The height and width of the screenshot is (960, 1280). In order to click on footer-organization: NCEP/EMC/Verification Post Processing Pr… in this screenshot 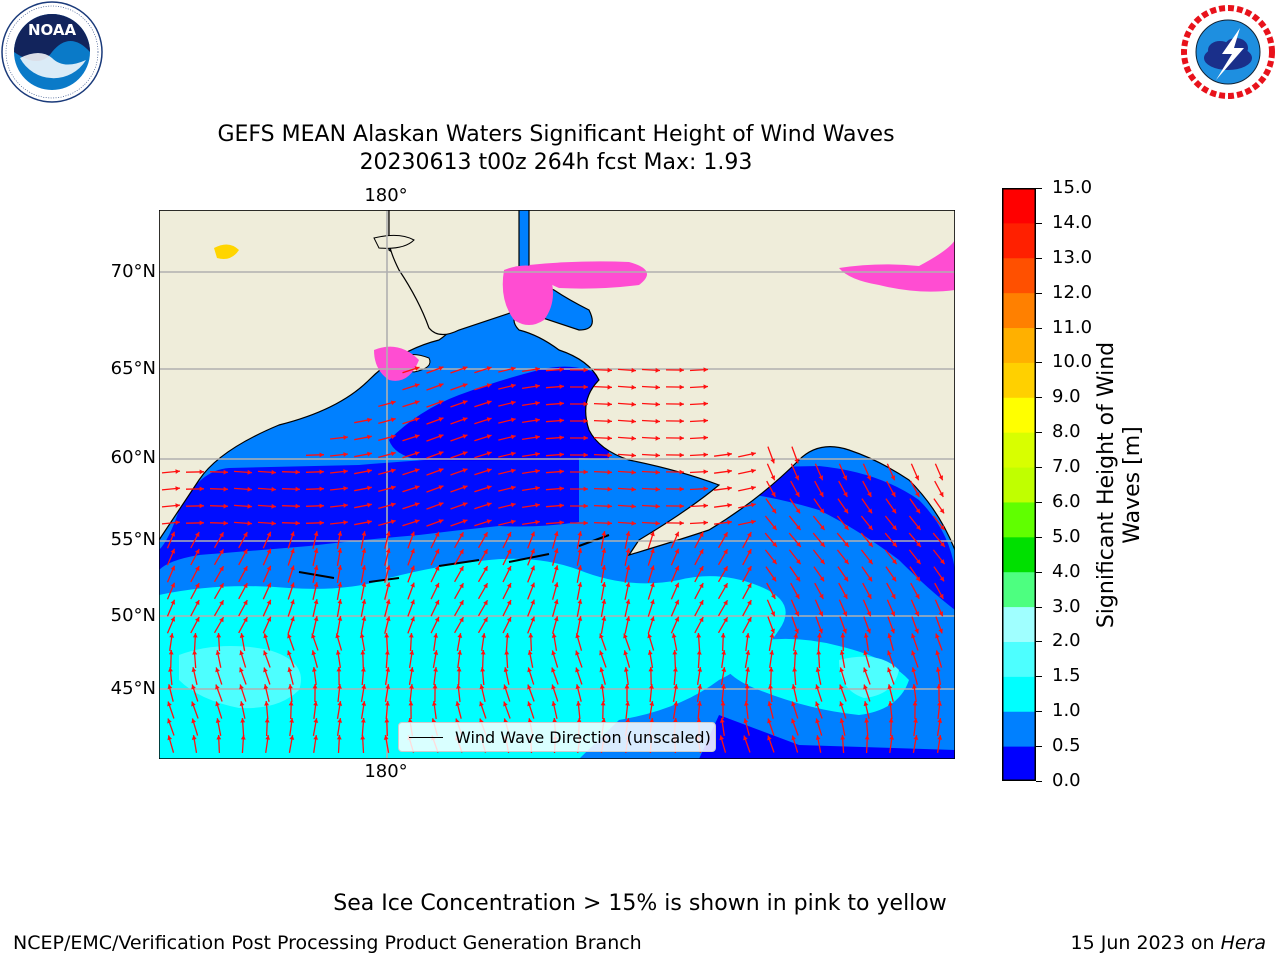, I will do `click(327, 943)`.